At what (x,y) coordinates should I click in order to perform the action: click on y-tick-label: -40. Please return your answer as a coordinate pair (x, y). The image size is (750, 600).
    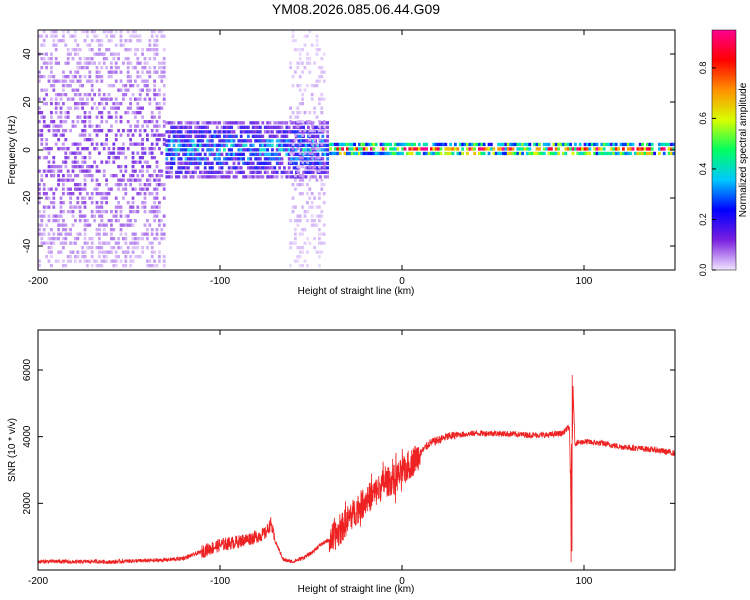
    Looking at the image, I should click on (27, 245).